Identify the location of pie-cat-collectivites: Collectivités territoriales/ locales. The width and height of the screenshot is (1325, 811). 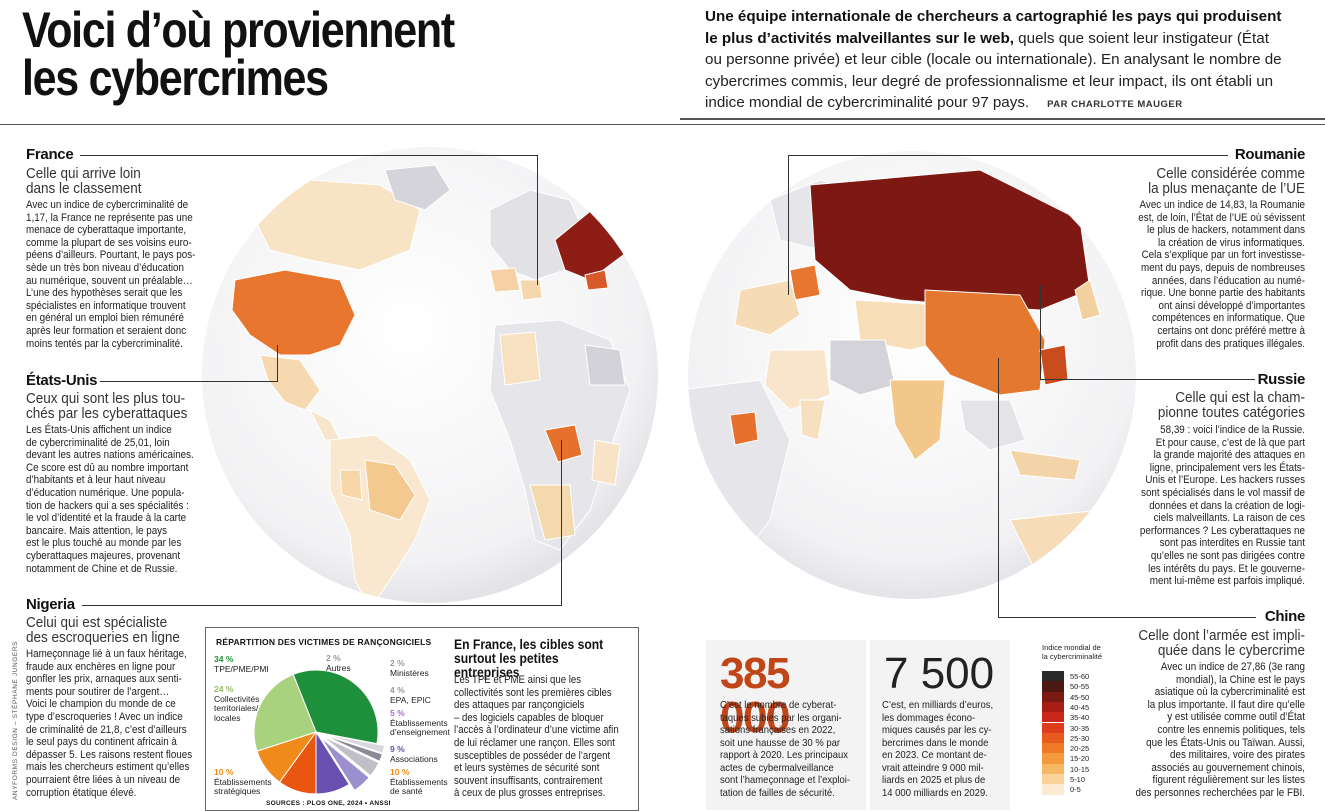
(237, 708).